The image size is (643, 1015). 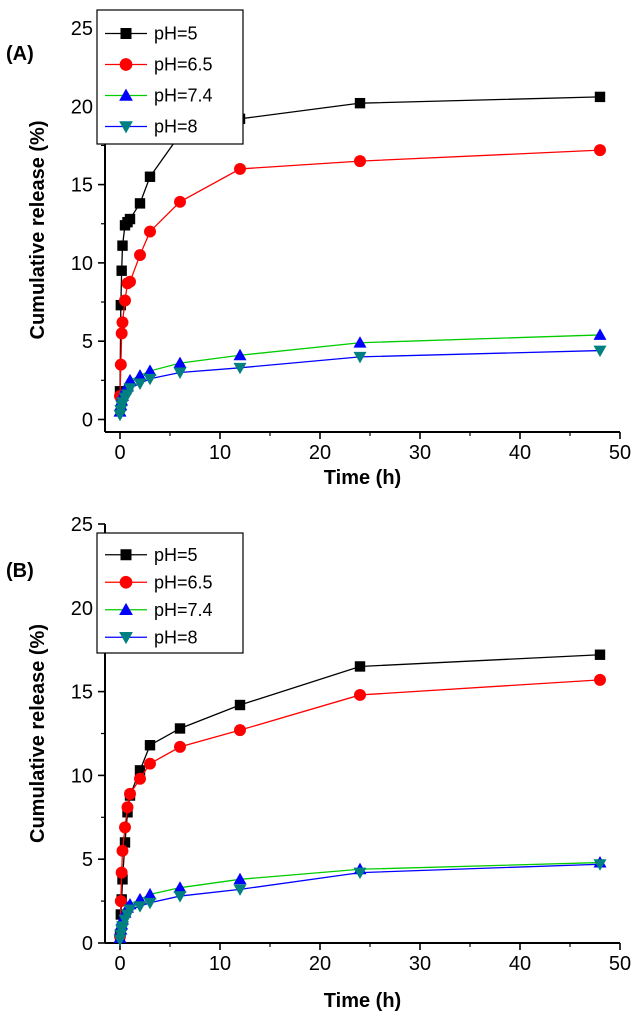 I want to click on y-tick-label: 10, so click(x=82, y=264).